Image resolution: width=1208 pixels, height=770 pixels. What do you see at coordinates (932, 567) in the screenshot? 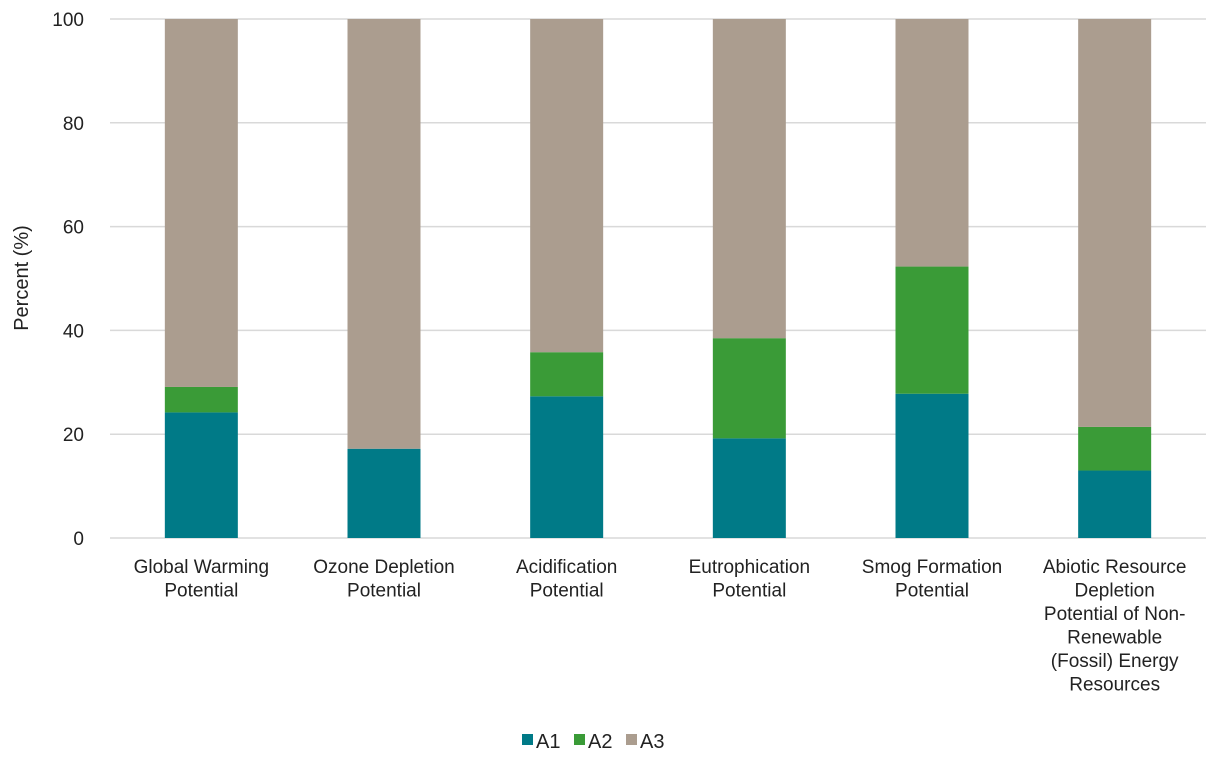
I see `x-category-label-line: Smog Formation` at bounding box center [932, 567].